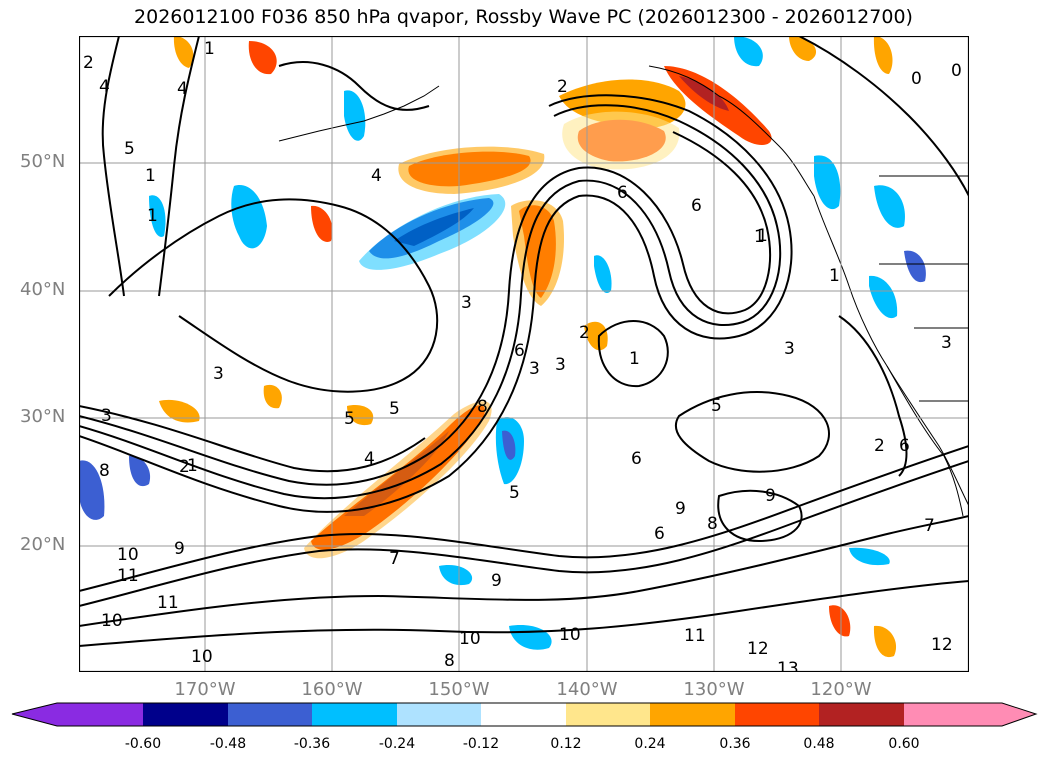 The height and width of the screenshot is (765, 1047). Describe the element at coordinates (43, 416) in the screenshot. I see `lat-label-30n: 30°N` at that location.